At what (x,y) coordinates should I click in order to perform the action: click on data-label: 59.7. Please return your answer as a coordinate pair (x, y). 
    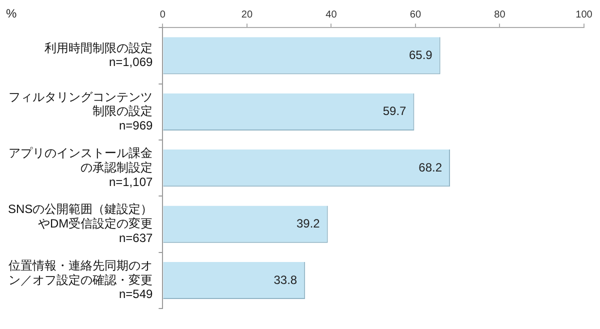
    Looking at the image, I should click on (394, 111).